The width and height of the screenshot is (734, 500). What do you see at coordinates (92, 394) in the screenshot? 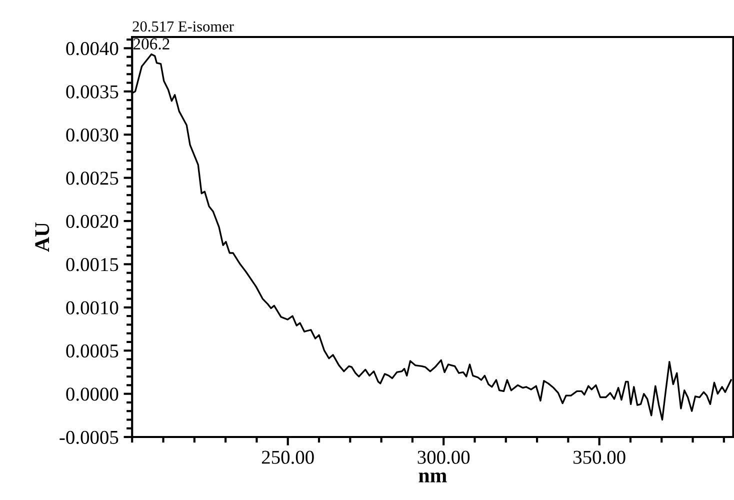
I see `y-tick-label: 0.0000` at bounding box center [92, 394].